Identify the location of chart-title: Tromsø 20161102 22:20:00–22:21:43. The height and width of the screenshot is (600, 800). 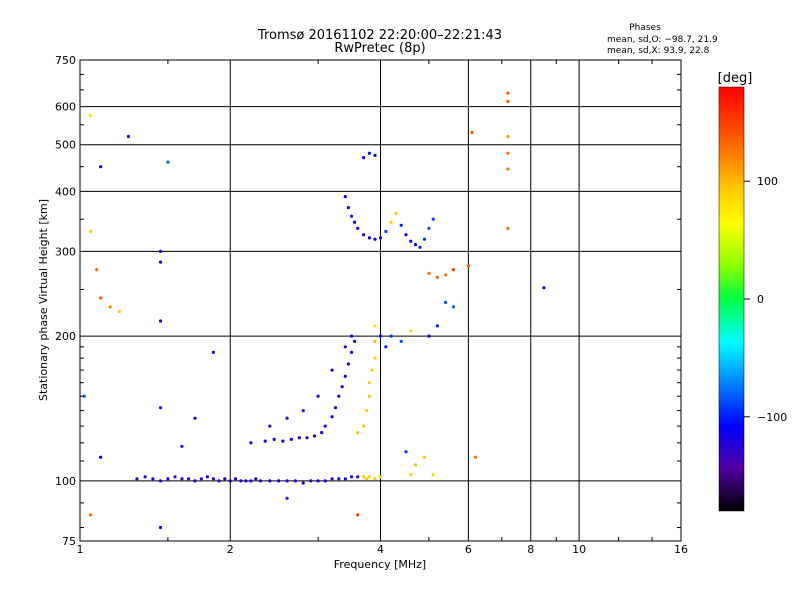
(379, 35).